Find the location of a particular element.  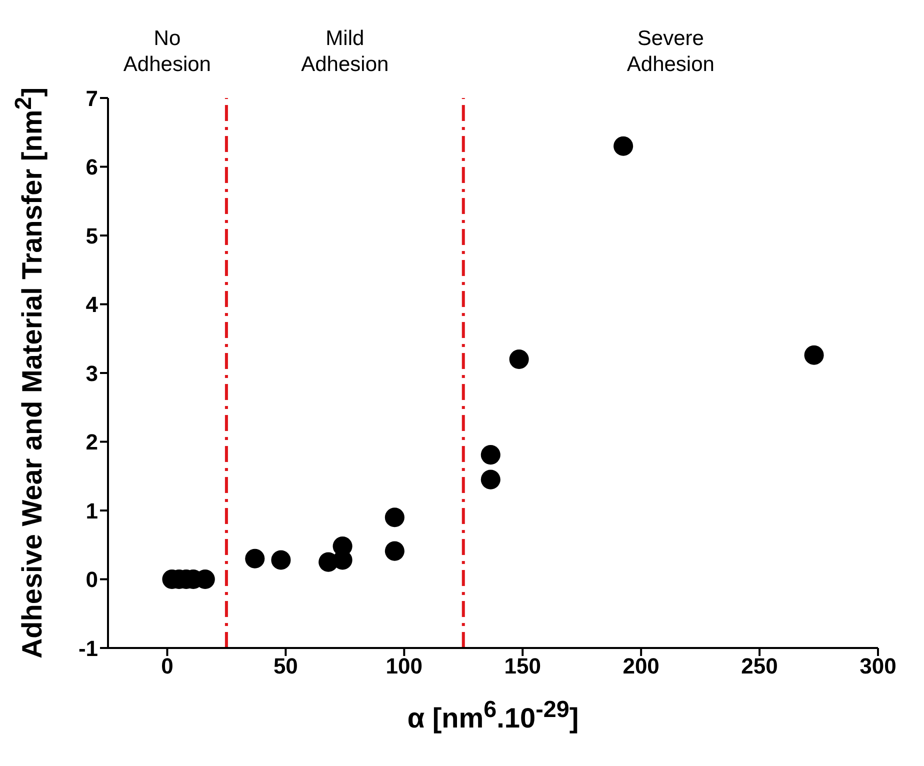

x-tick-label: 250 is located at coordinates (759, 666).